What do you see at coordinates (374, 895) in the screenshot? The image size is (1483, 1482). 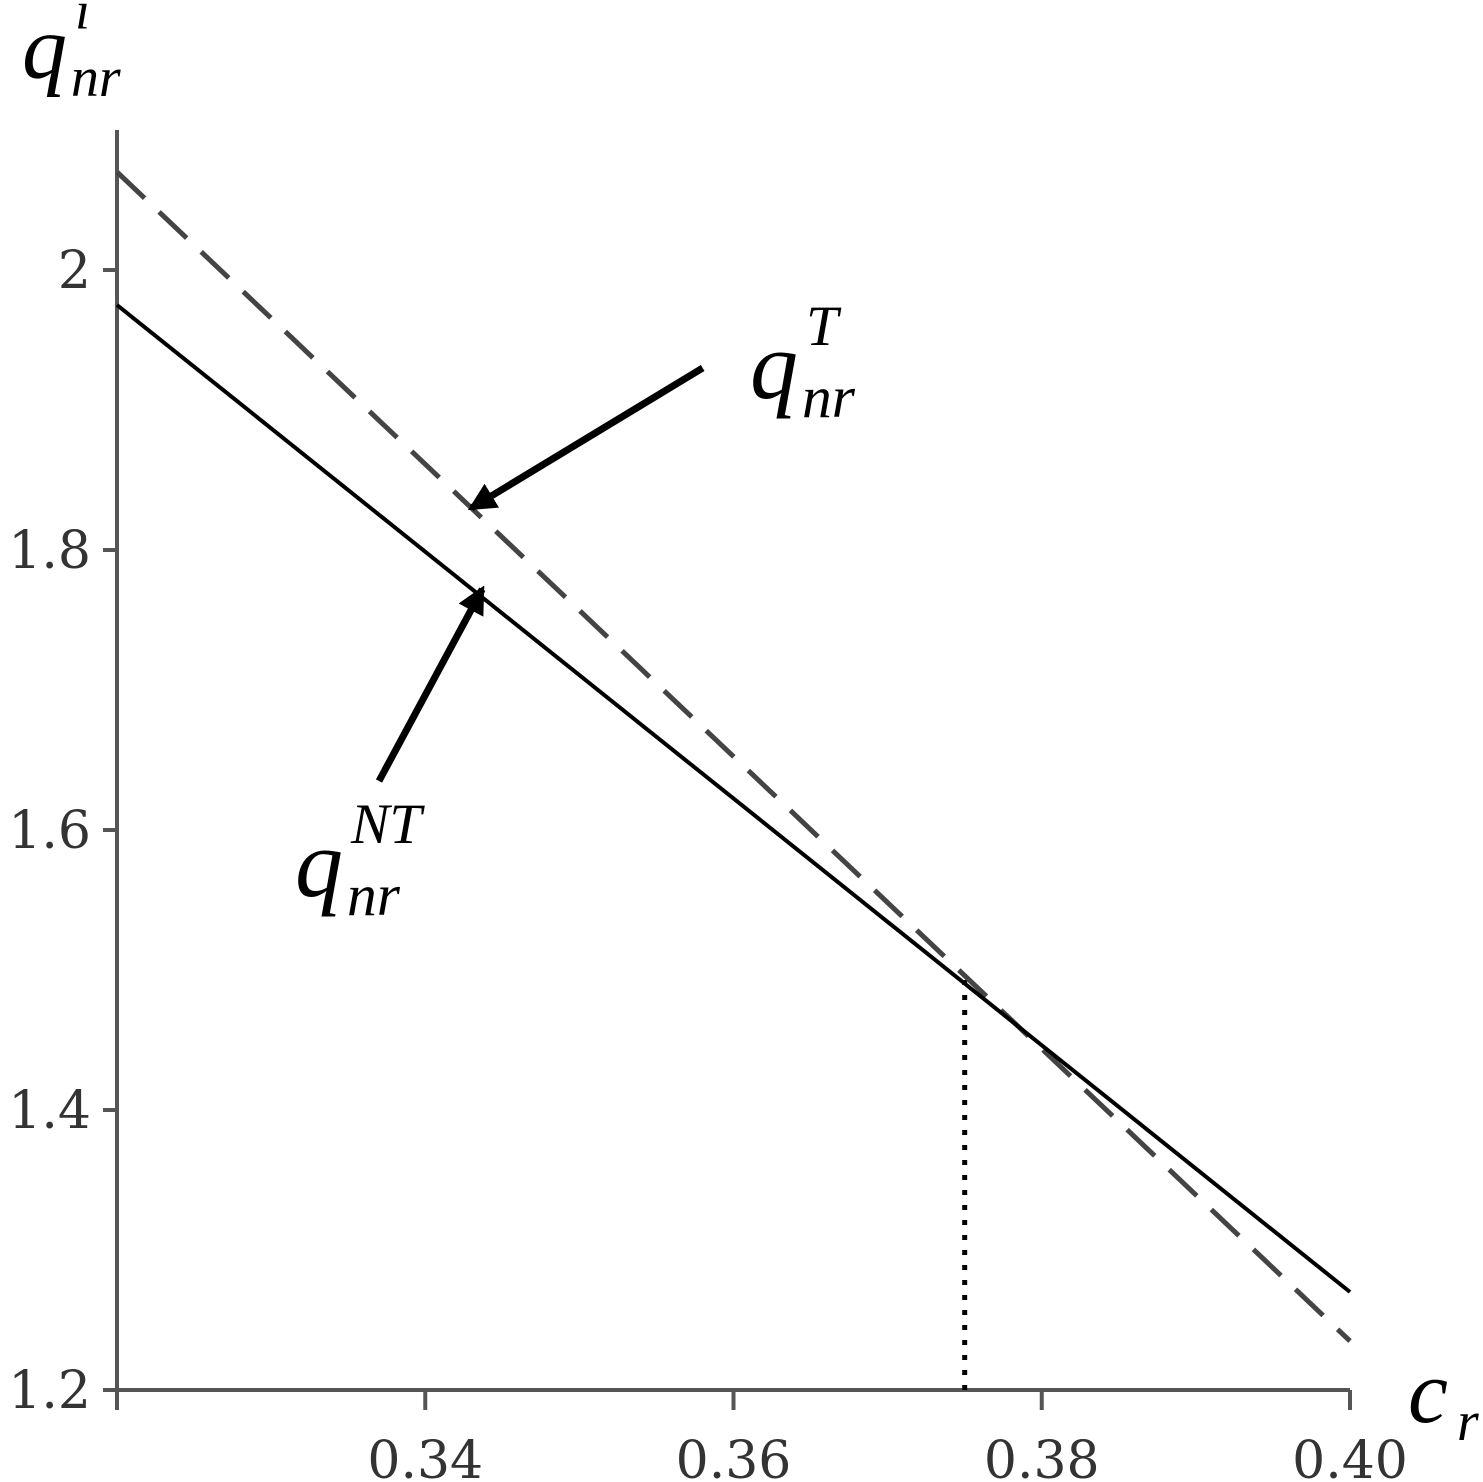 I see `series-label-nt-subscript: nr` at bounding box center [374, 895].